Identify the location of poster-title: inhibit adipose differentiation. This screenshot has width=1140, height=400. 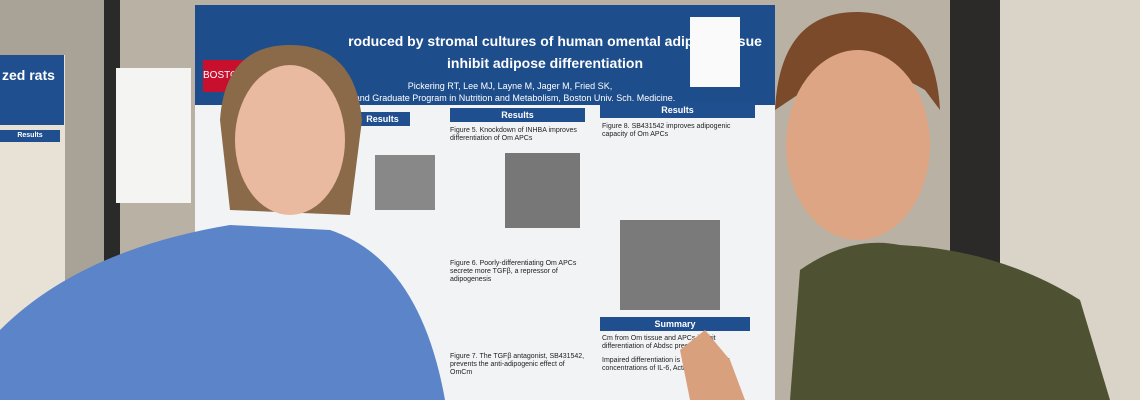
(545, 63).